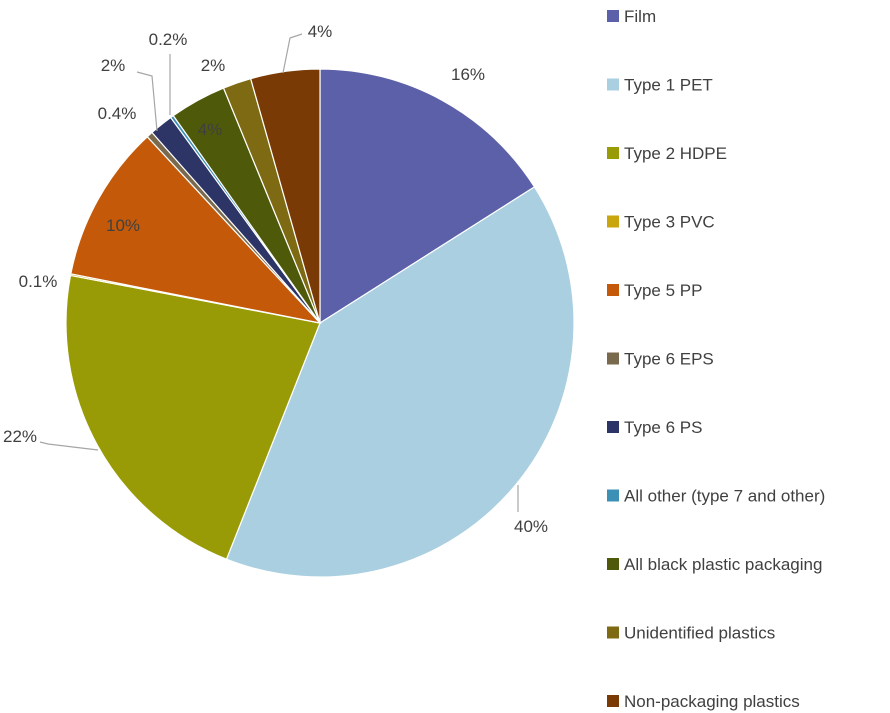  What do you see at coordinates (724, 496) in the screenshot?
I see `legend-label: All other (type 7 and other)` at bounding box center [724, 496].